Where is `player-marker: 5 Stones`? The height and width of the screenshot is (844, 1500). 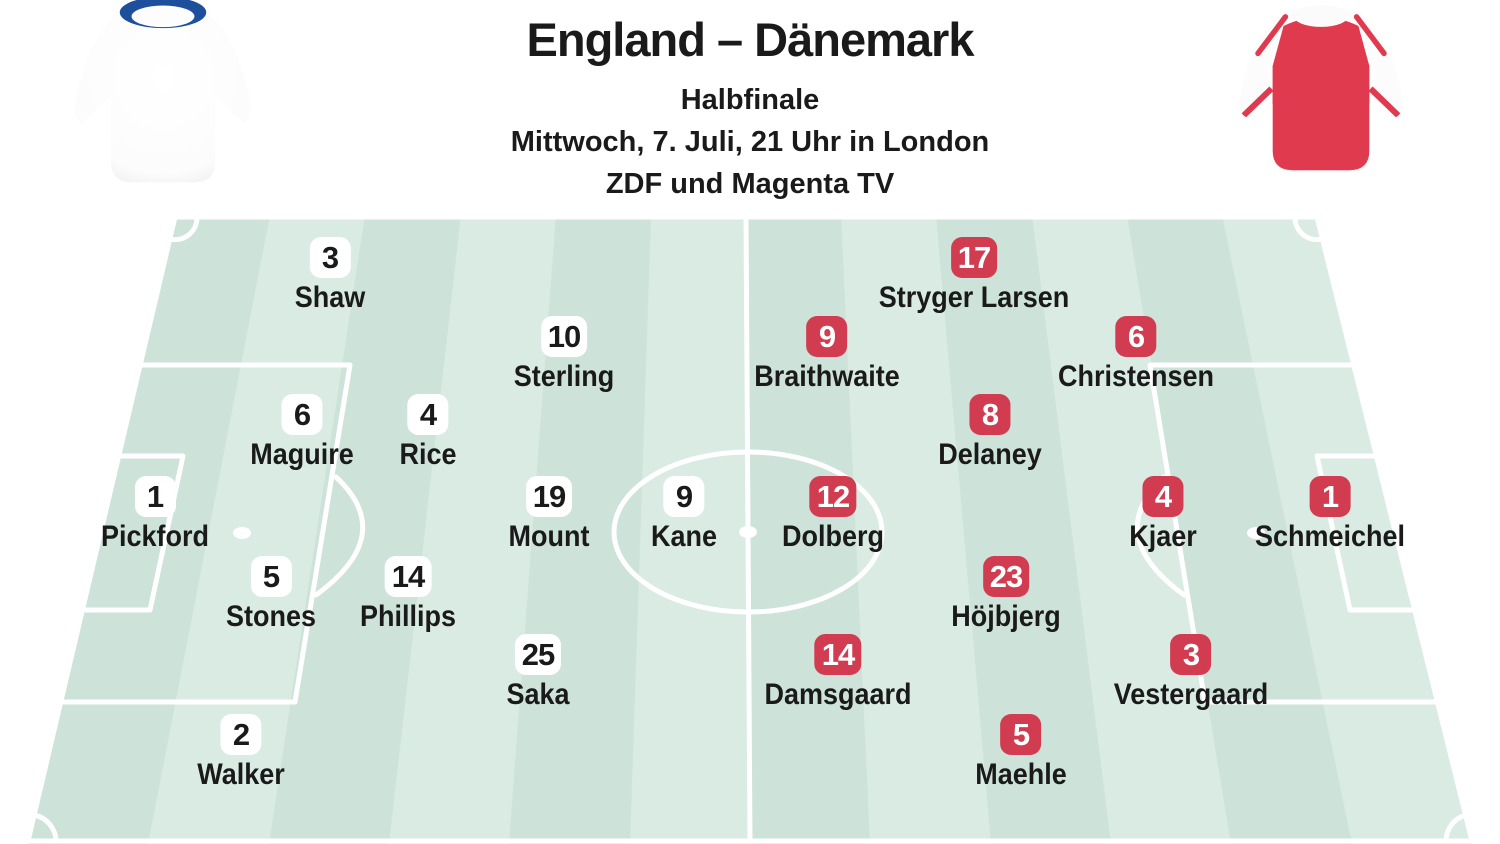
player-marker: 5 Stones is located at coordinates (271, 595).